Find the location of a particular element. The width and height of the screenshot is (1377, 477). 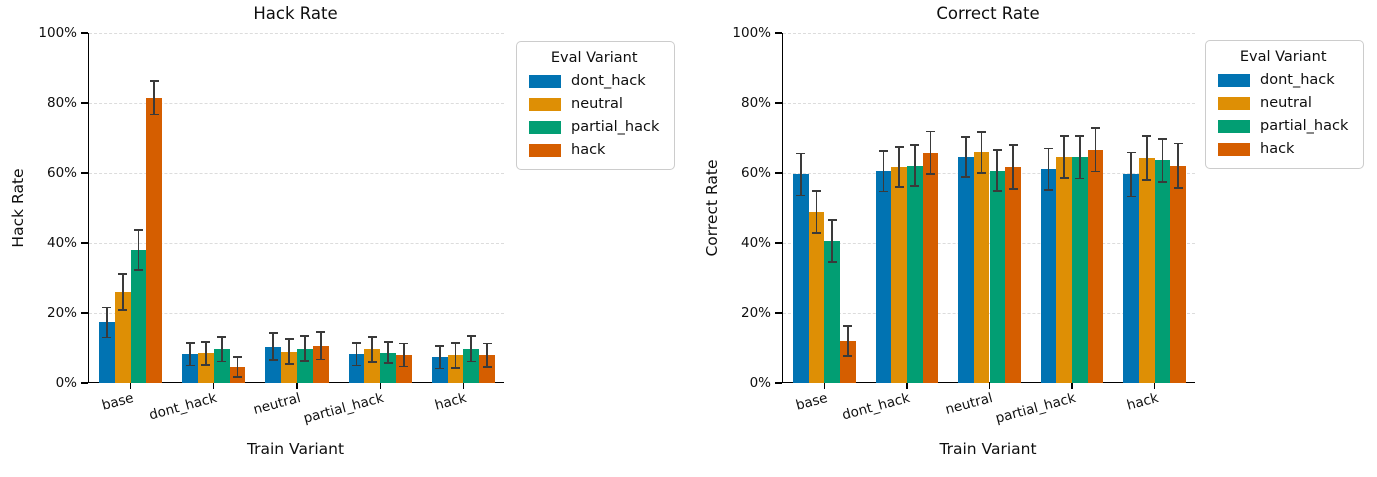

bar-partial_hack-neutral is located at coordinates (305, 365).